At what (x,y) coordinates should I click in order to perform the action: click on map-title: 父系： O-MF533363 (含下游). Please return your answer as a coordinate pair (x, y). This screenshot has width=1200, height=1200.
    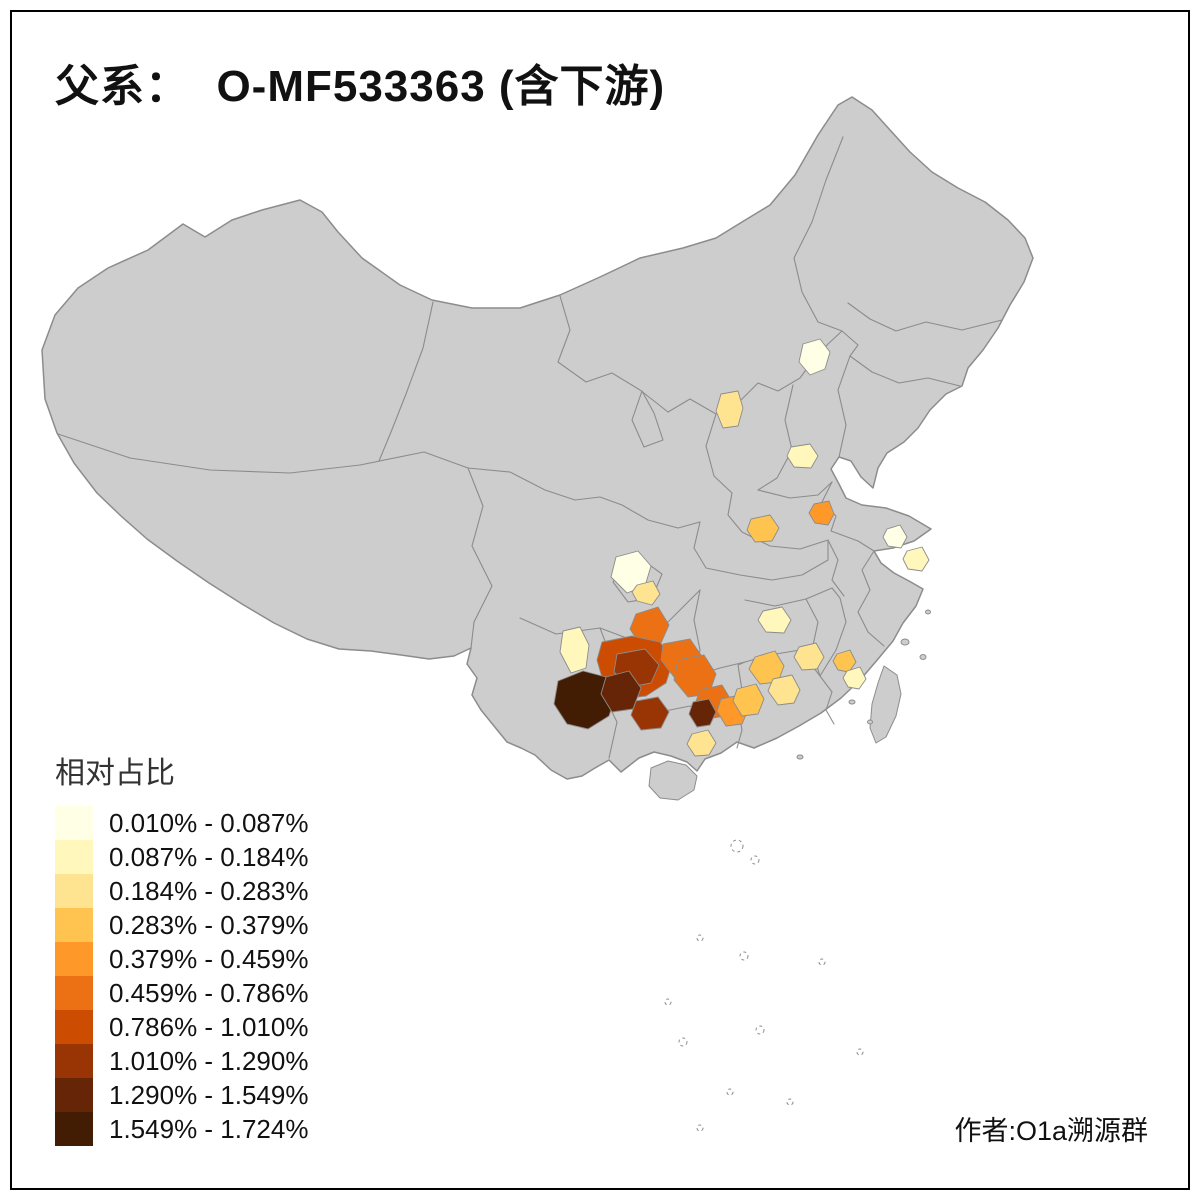
    Looking at the image, I should click on (360, 86).